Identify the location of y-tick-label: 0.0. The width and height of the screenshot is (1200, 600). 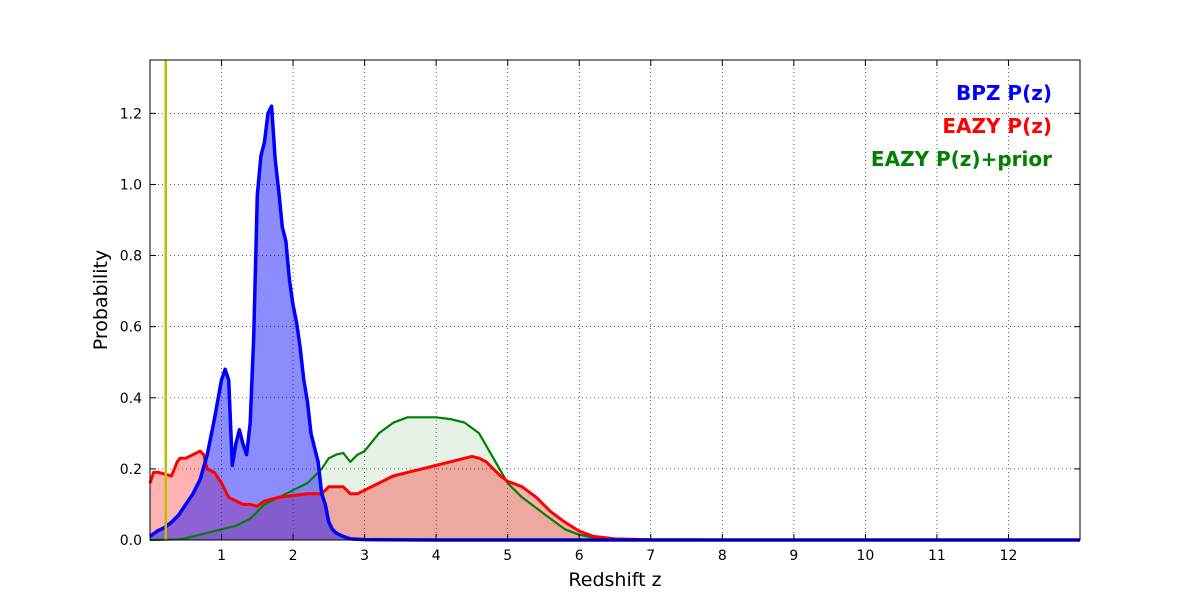
(131, 541).